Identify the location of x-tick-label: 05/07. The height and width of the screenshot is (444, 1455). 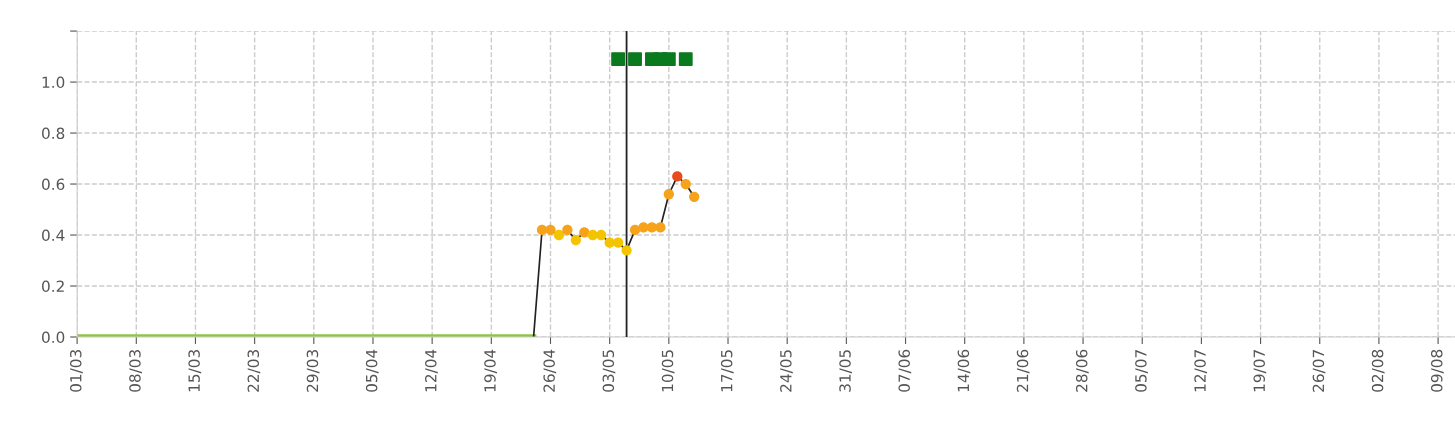
(1141, 371).